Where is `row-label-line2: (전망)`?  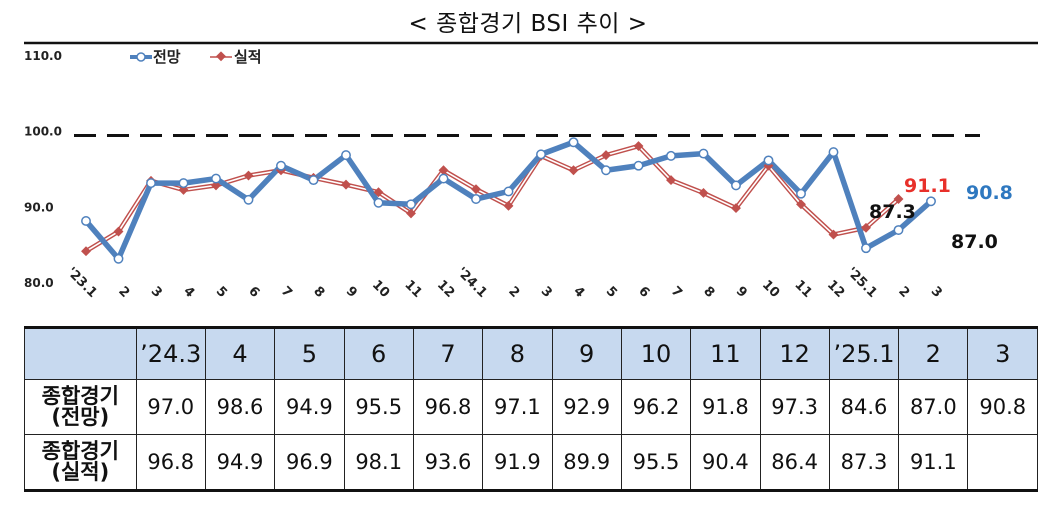
row-label-line2: (전망) is located at coordinates (80, 417).